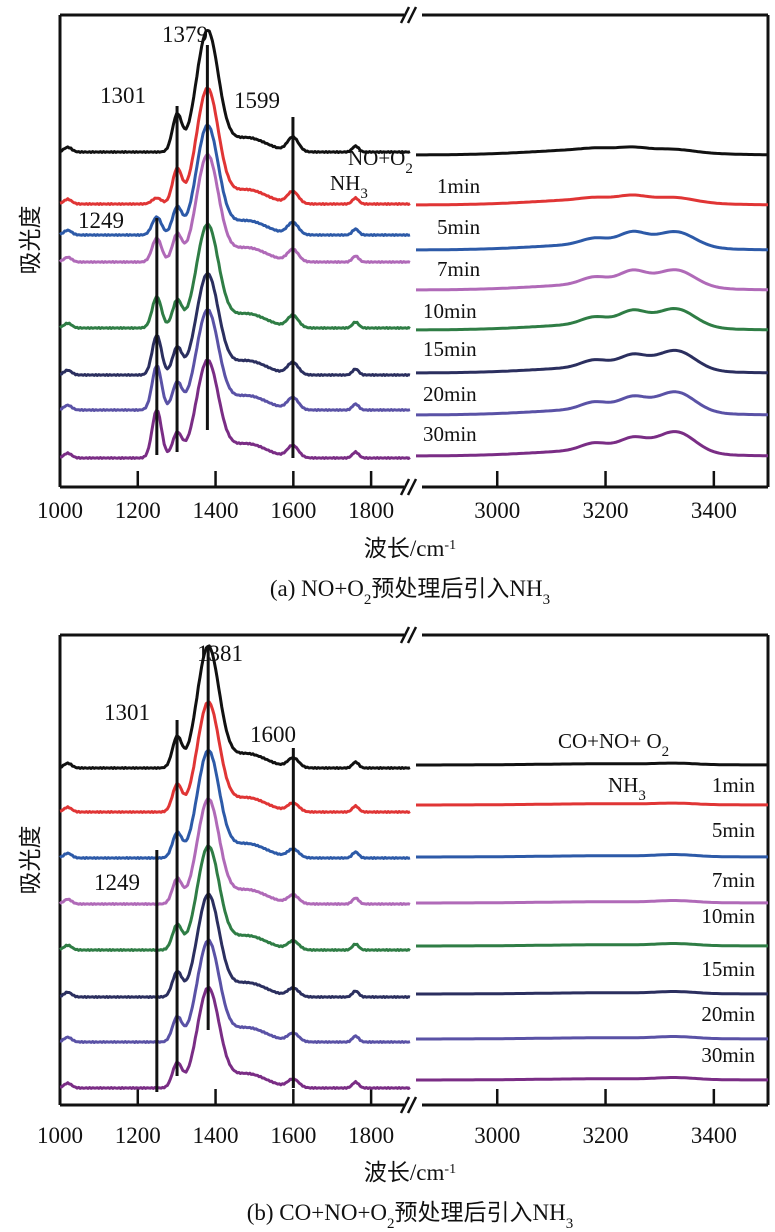  I want to click on series-line-CO+NO+O2-left, so click(235, 707).